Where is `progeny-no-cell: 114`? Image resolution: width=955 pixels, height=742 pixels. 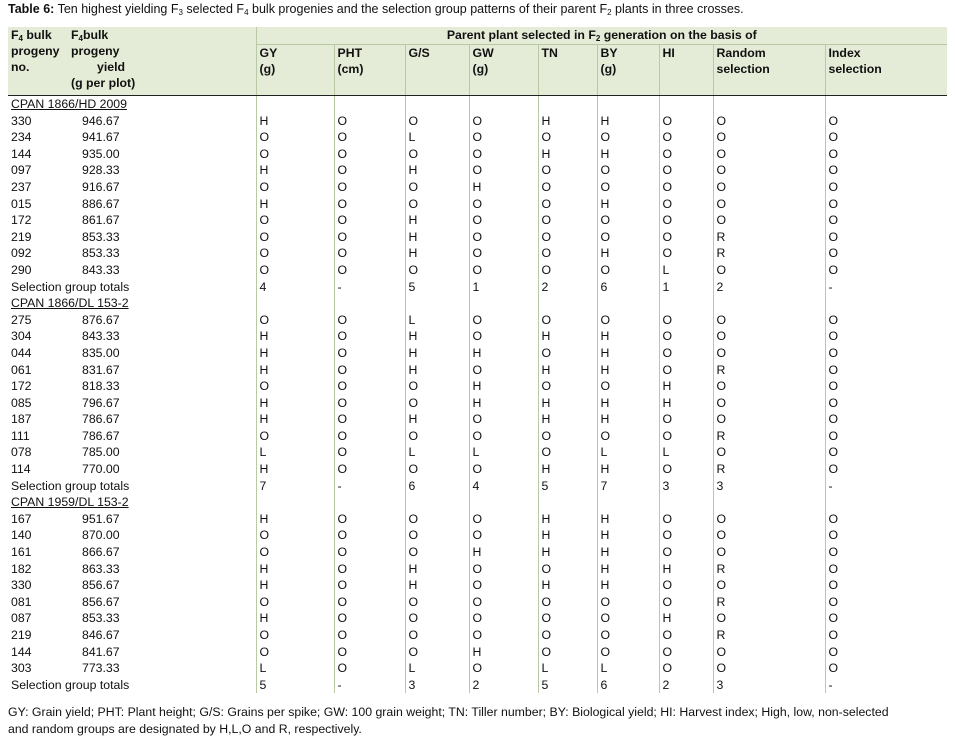 progeny-no-cell: 114 is located at coordinates (21, 469).